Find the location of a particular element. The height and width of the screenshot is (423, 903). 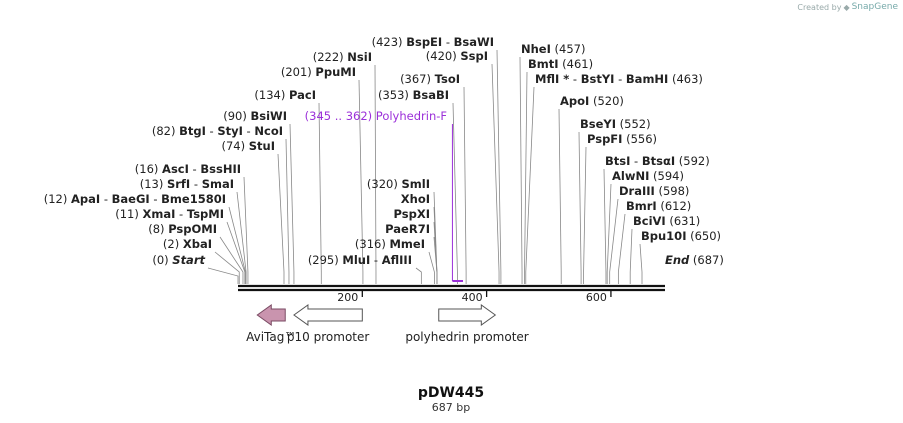

enzyme-name: MluI is located at coordinates (356, 260).